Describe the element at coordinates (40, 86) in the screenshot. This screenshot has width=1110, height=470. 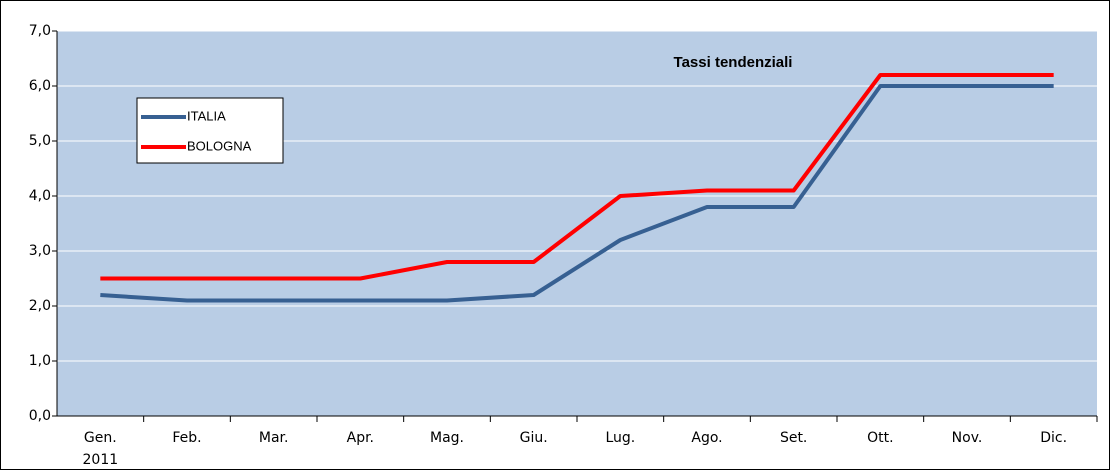
I see `y-tick-label: 6,0` at that location.